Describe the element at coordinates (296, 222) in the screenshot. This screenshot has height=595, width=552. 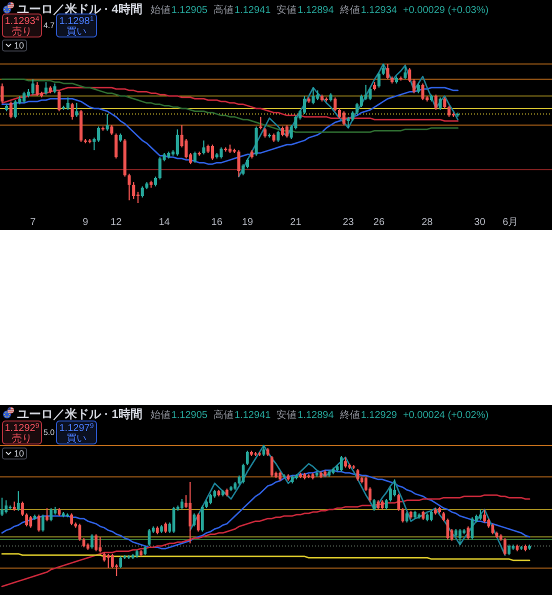
I see `x-tick-label: 21` at that location.